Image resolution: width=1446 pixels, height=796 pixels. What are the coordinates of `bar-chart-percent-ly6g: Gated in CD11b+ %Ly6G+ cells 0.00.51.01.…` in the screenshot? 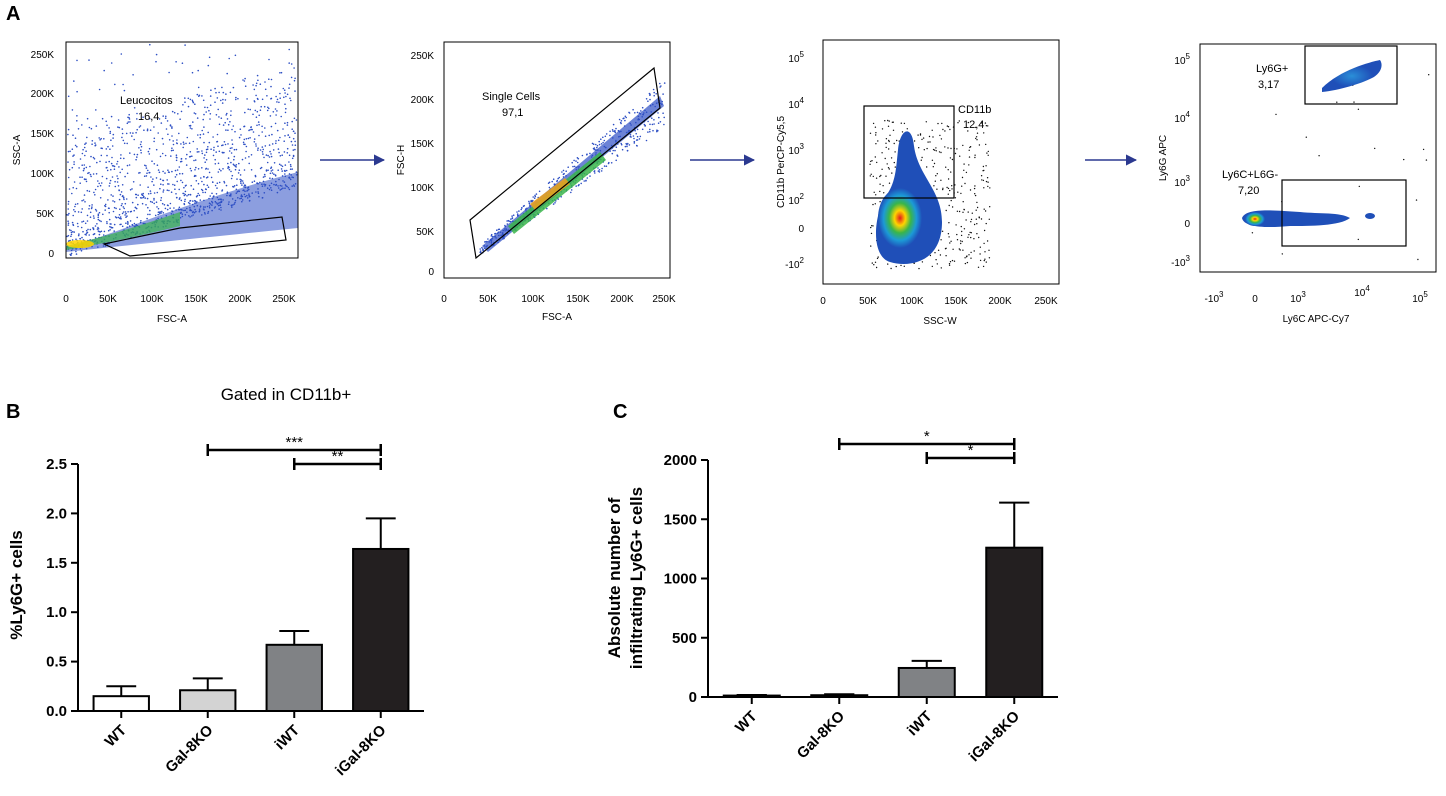 It's located at (215, 582).